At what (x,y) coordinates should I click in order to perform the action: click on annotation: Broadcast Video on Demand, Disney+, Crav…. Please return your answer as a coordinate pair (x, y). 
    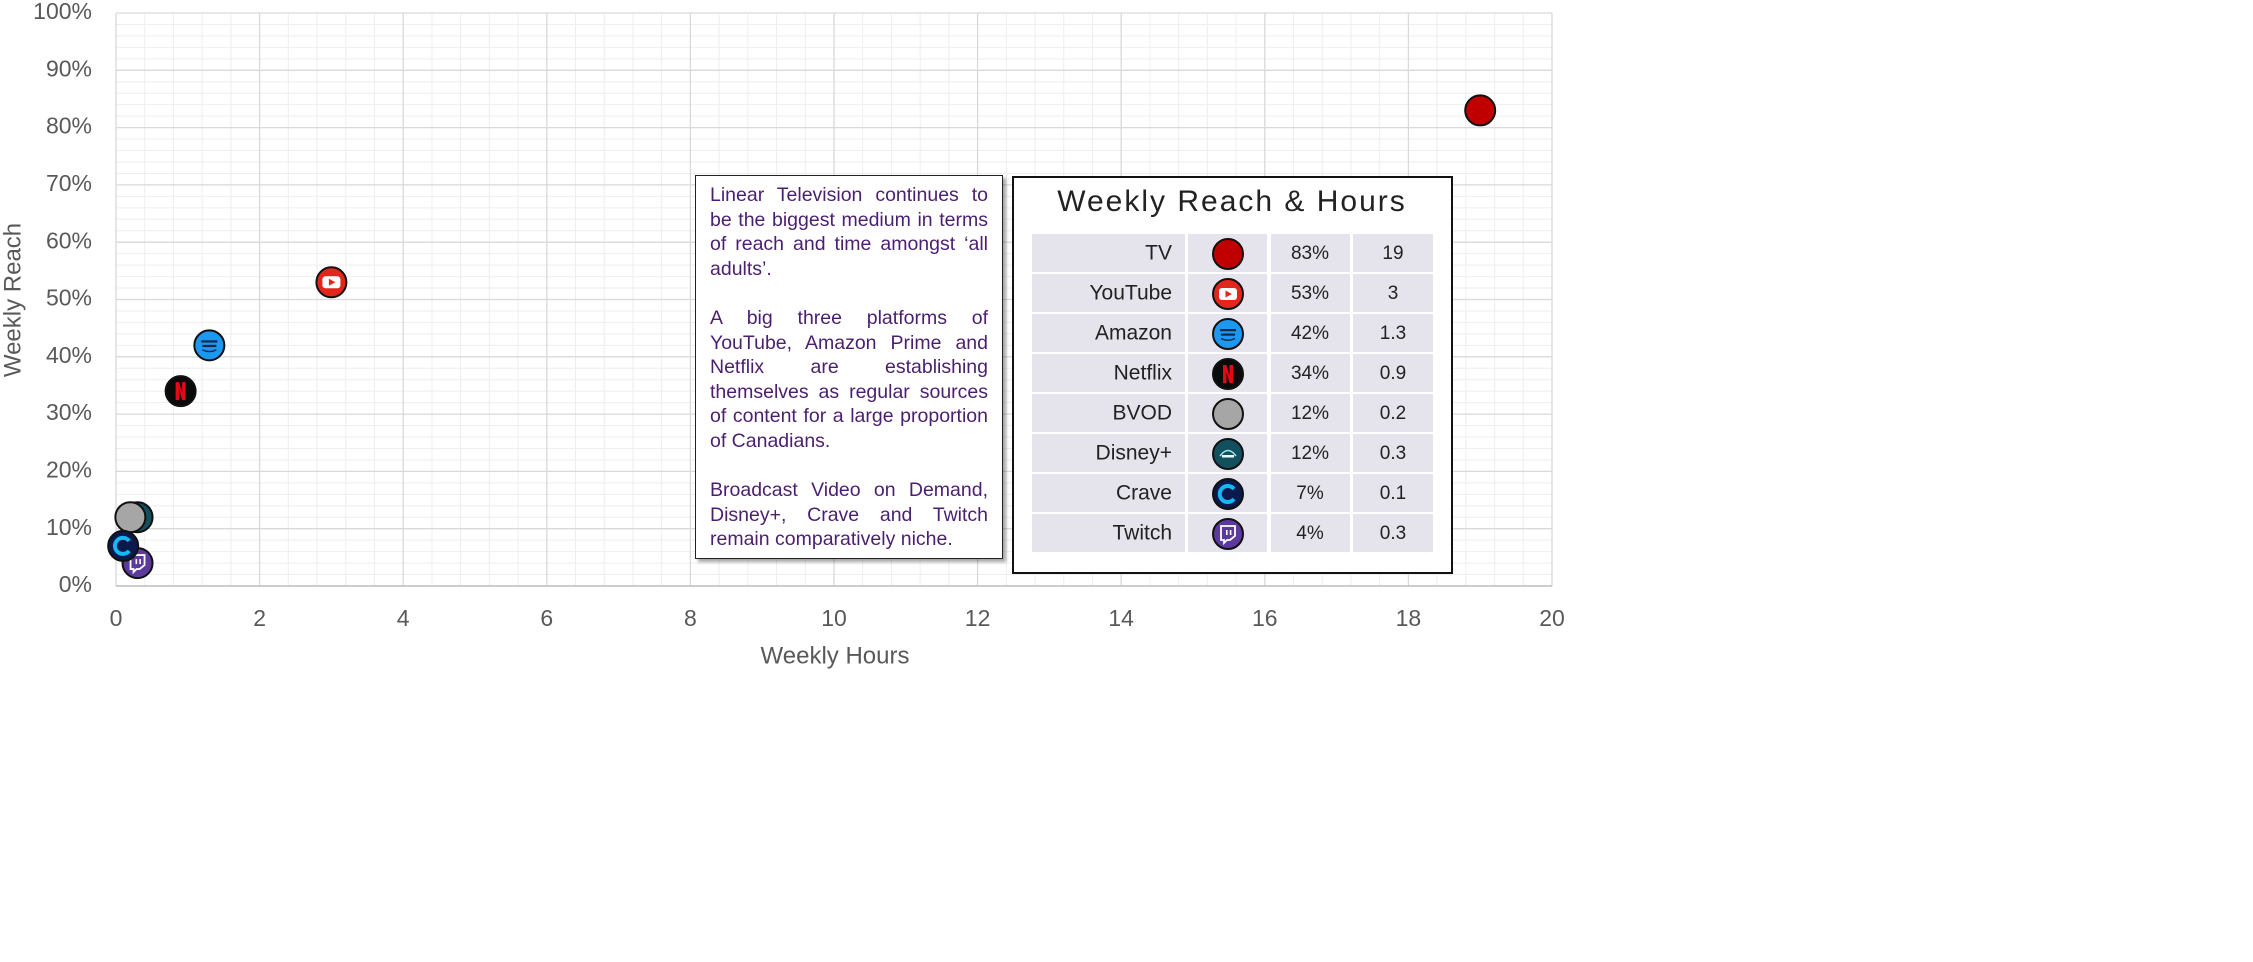
    Looking at the image, I should click on (849, 515).